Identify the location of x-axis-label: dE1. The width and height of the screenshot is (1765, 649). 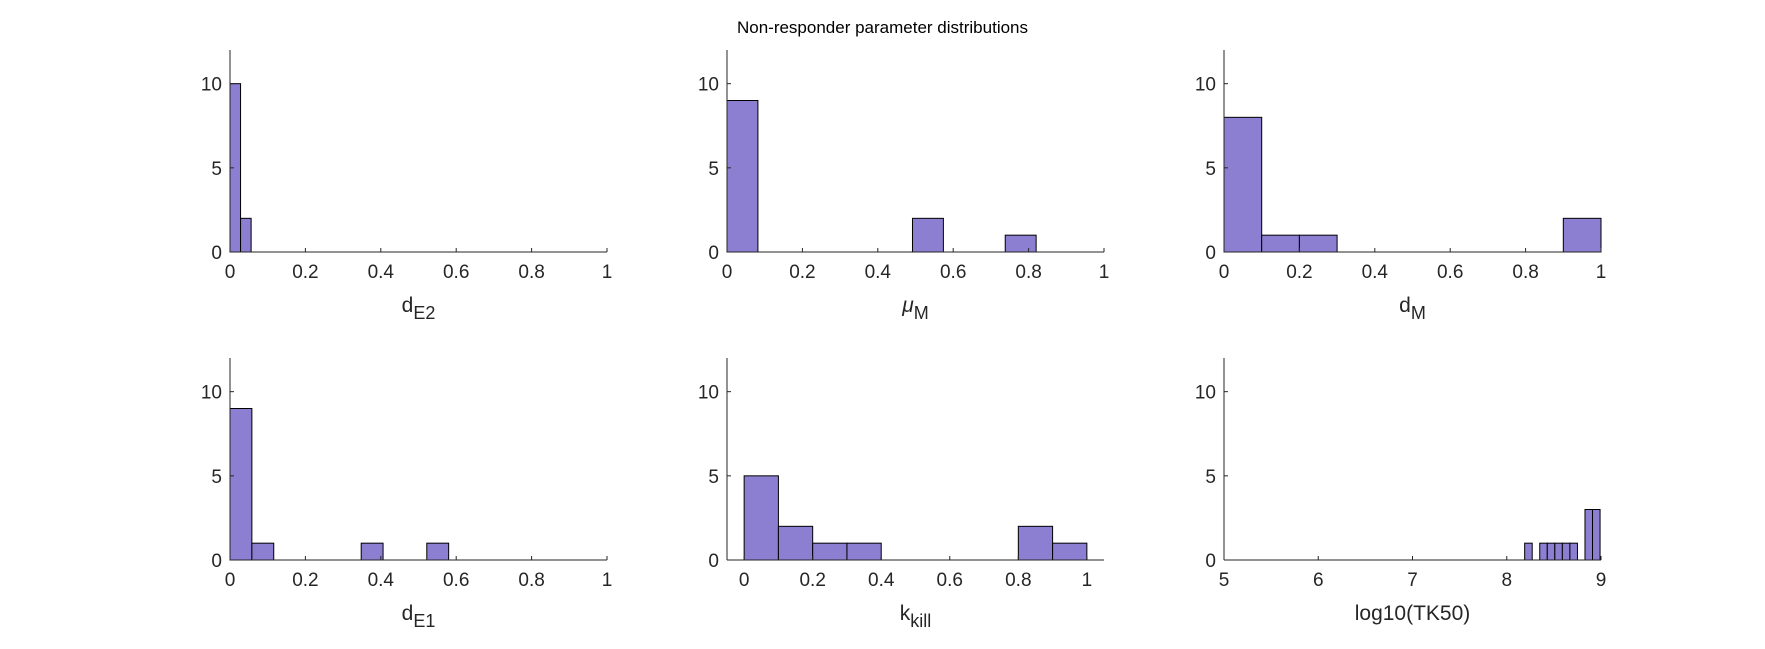
(419, 616).